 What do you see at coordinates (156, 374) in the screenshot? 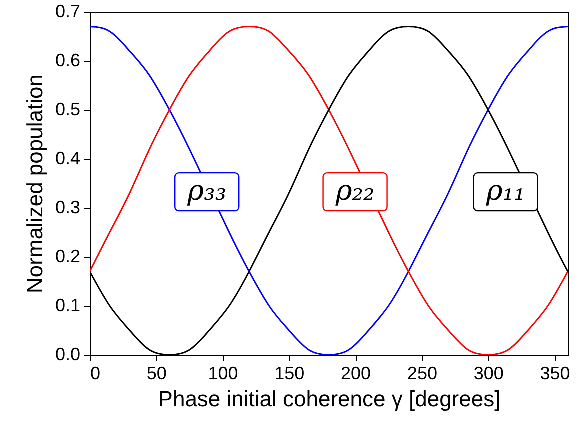
I see `x-tick-label: 50` at bounding box center [156, 374].